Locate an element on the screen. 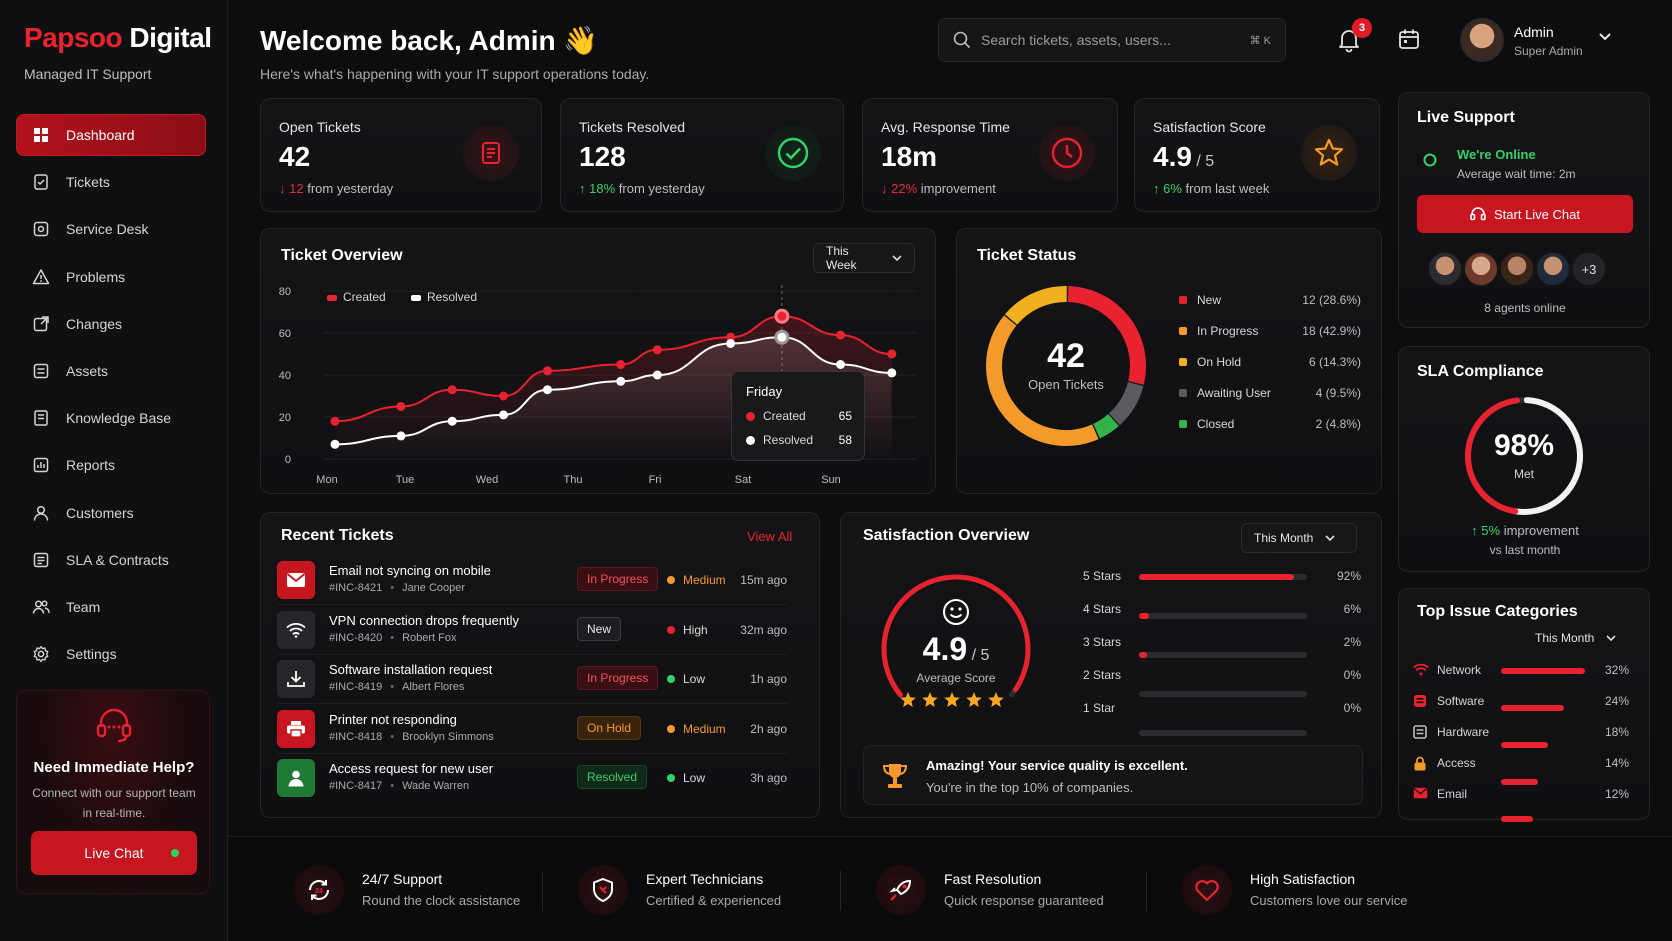  donut-center-value: 42 is located at coordinates (1066, 356).